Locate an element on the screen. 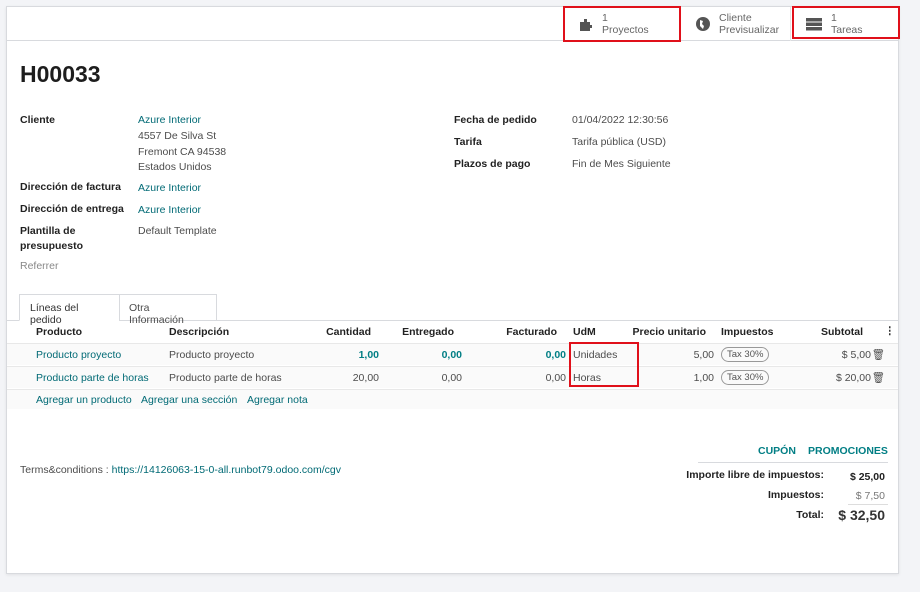  delivery-address-label: Dirección de entrega is located at coordinates (72, 209).